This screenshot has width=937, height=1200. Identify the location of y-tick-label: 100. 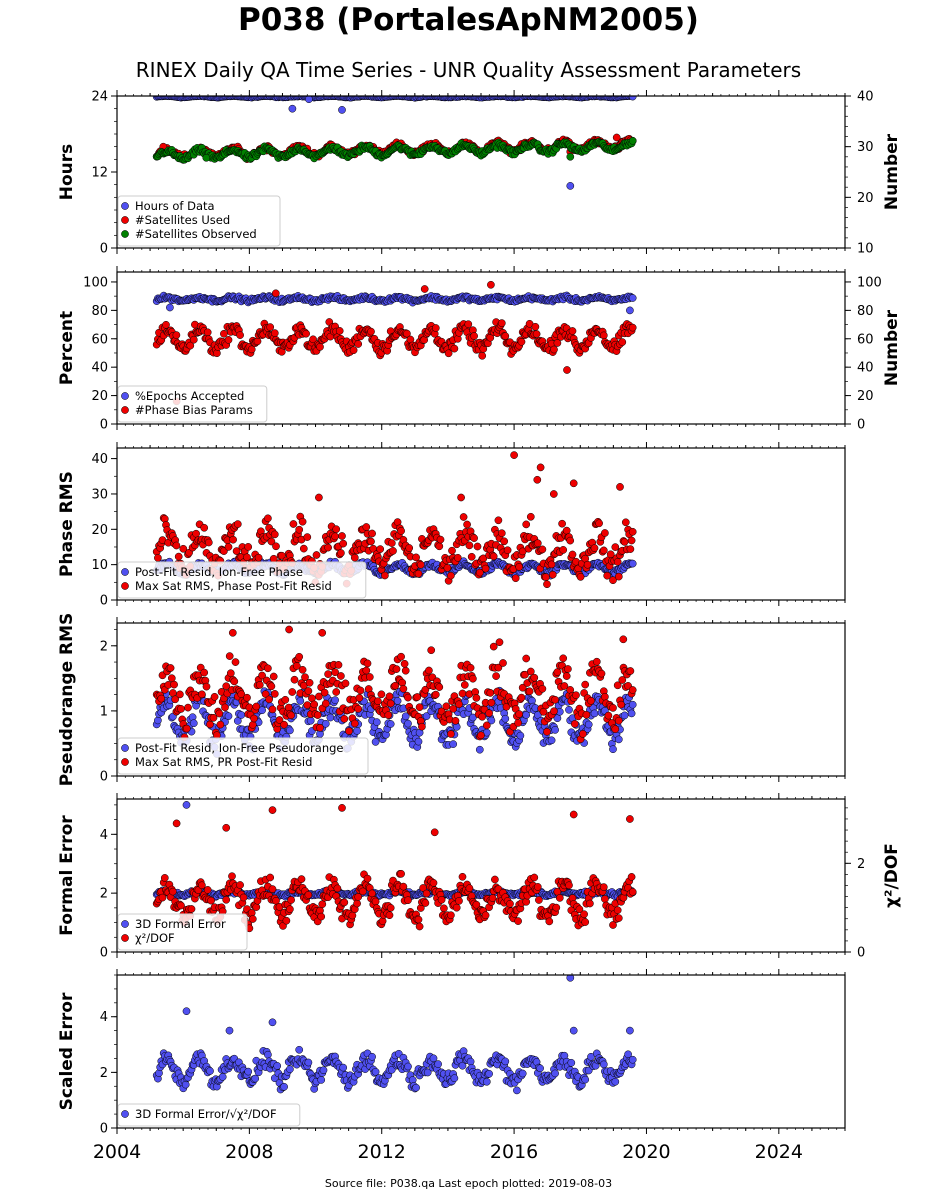
(95, 282).